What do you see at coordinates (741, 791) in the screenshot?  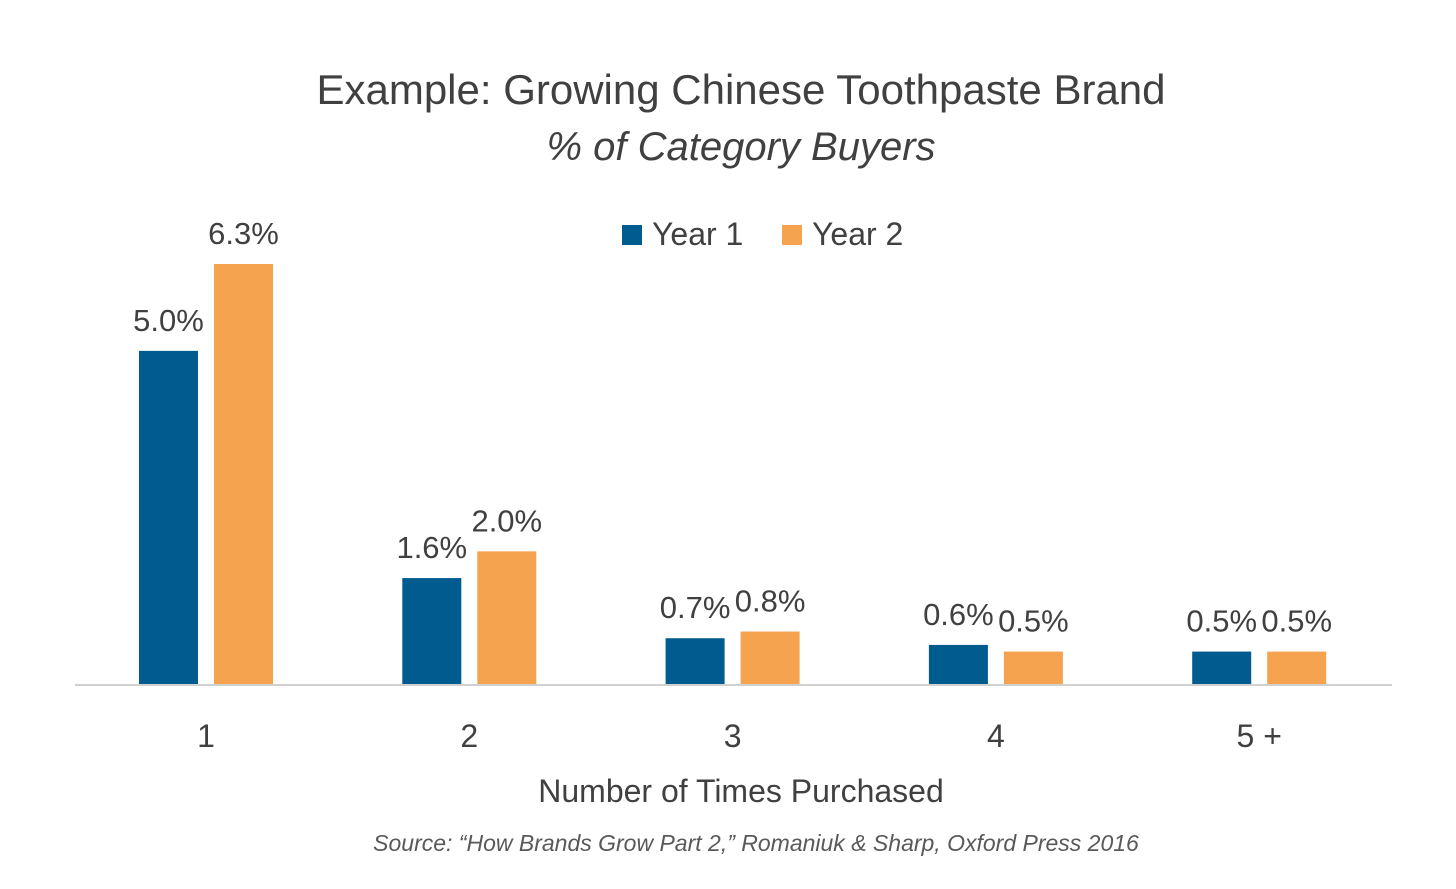 I see `x-axis-label: Number of Times Purchased` at bounding box center [741, 791].